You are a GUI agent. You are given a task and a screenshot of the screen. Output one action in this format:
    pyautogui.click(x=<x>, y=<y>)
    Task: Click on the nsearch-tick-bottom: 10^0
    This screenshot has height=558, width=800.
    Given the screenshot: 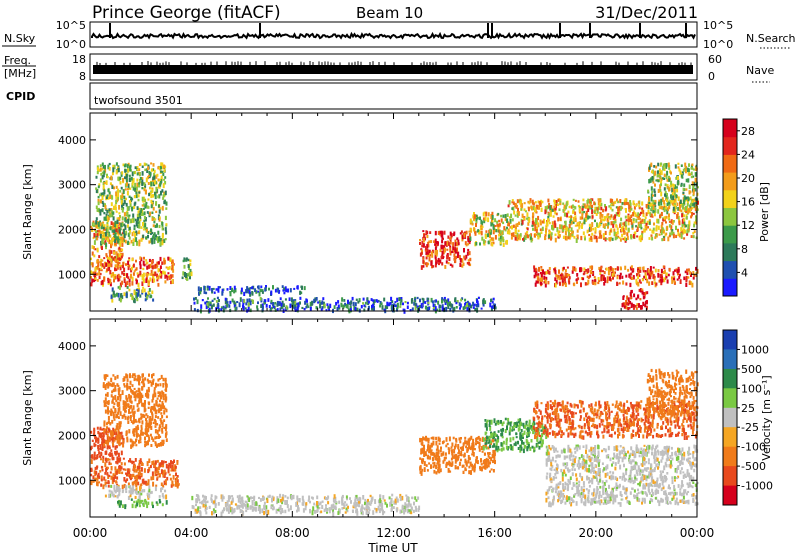 What is the action you would take?
    pyautogui.click(x=718, y=44)
    